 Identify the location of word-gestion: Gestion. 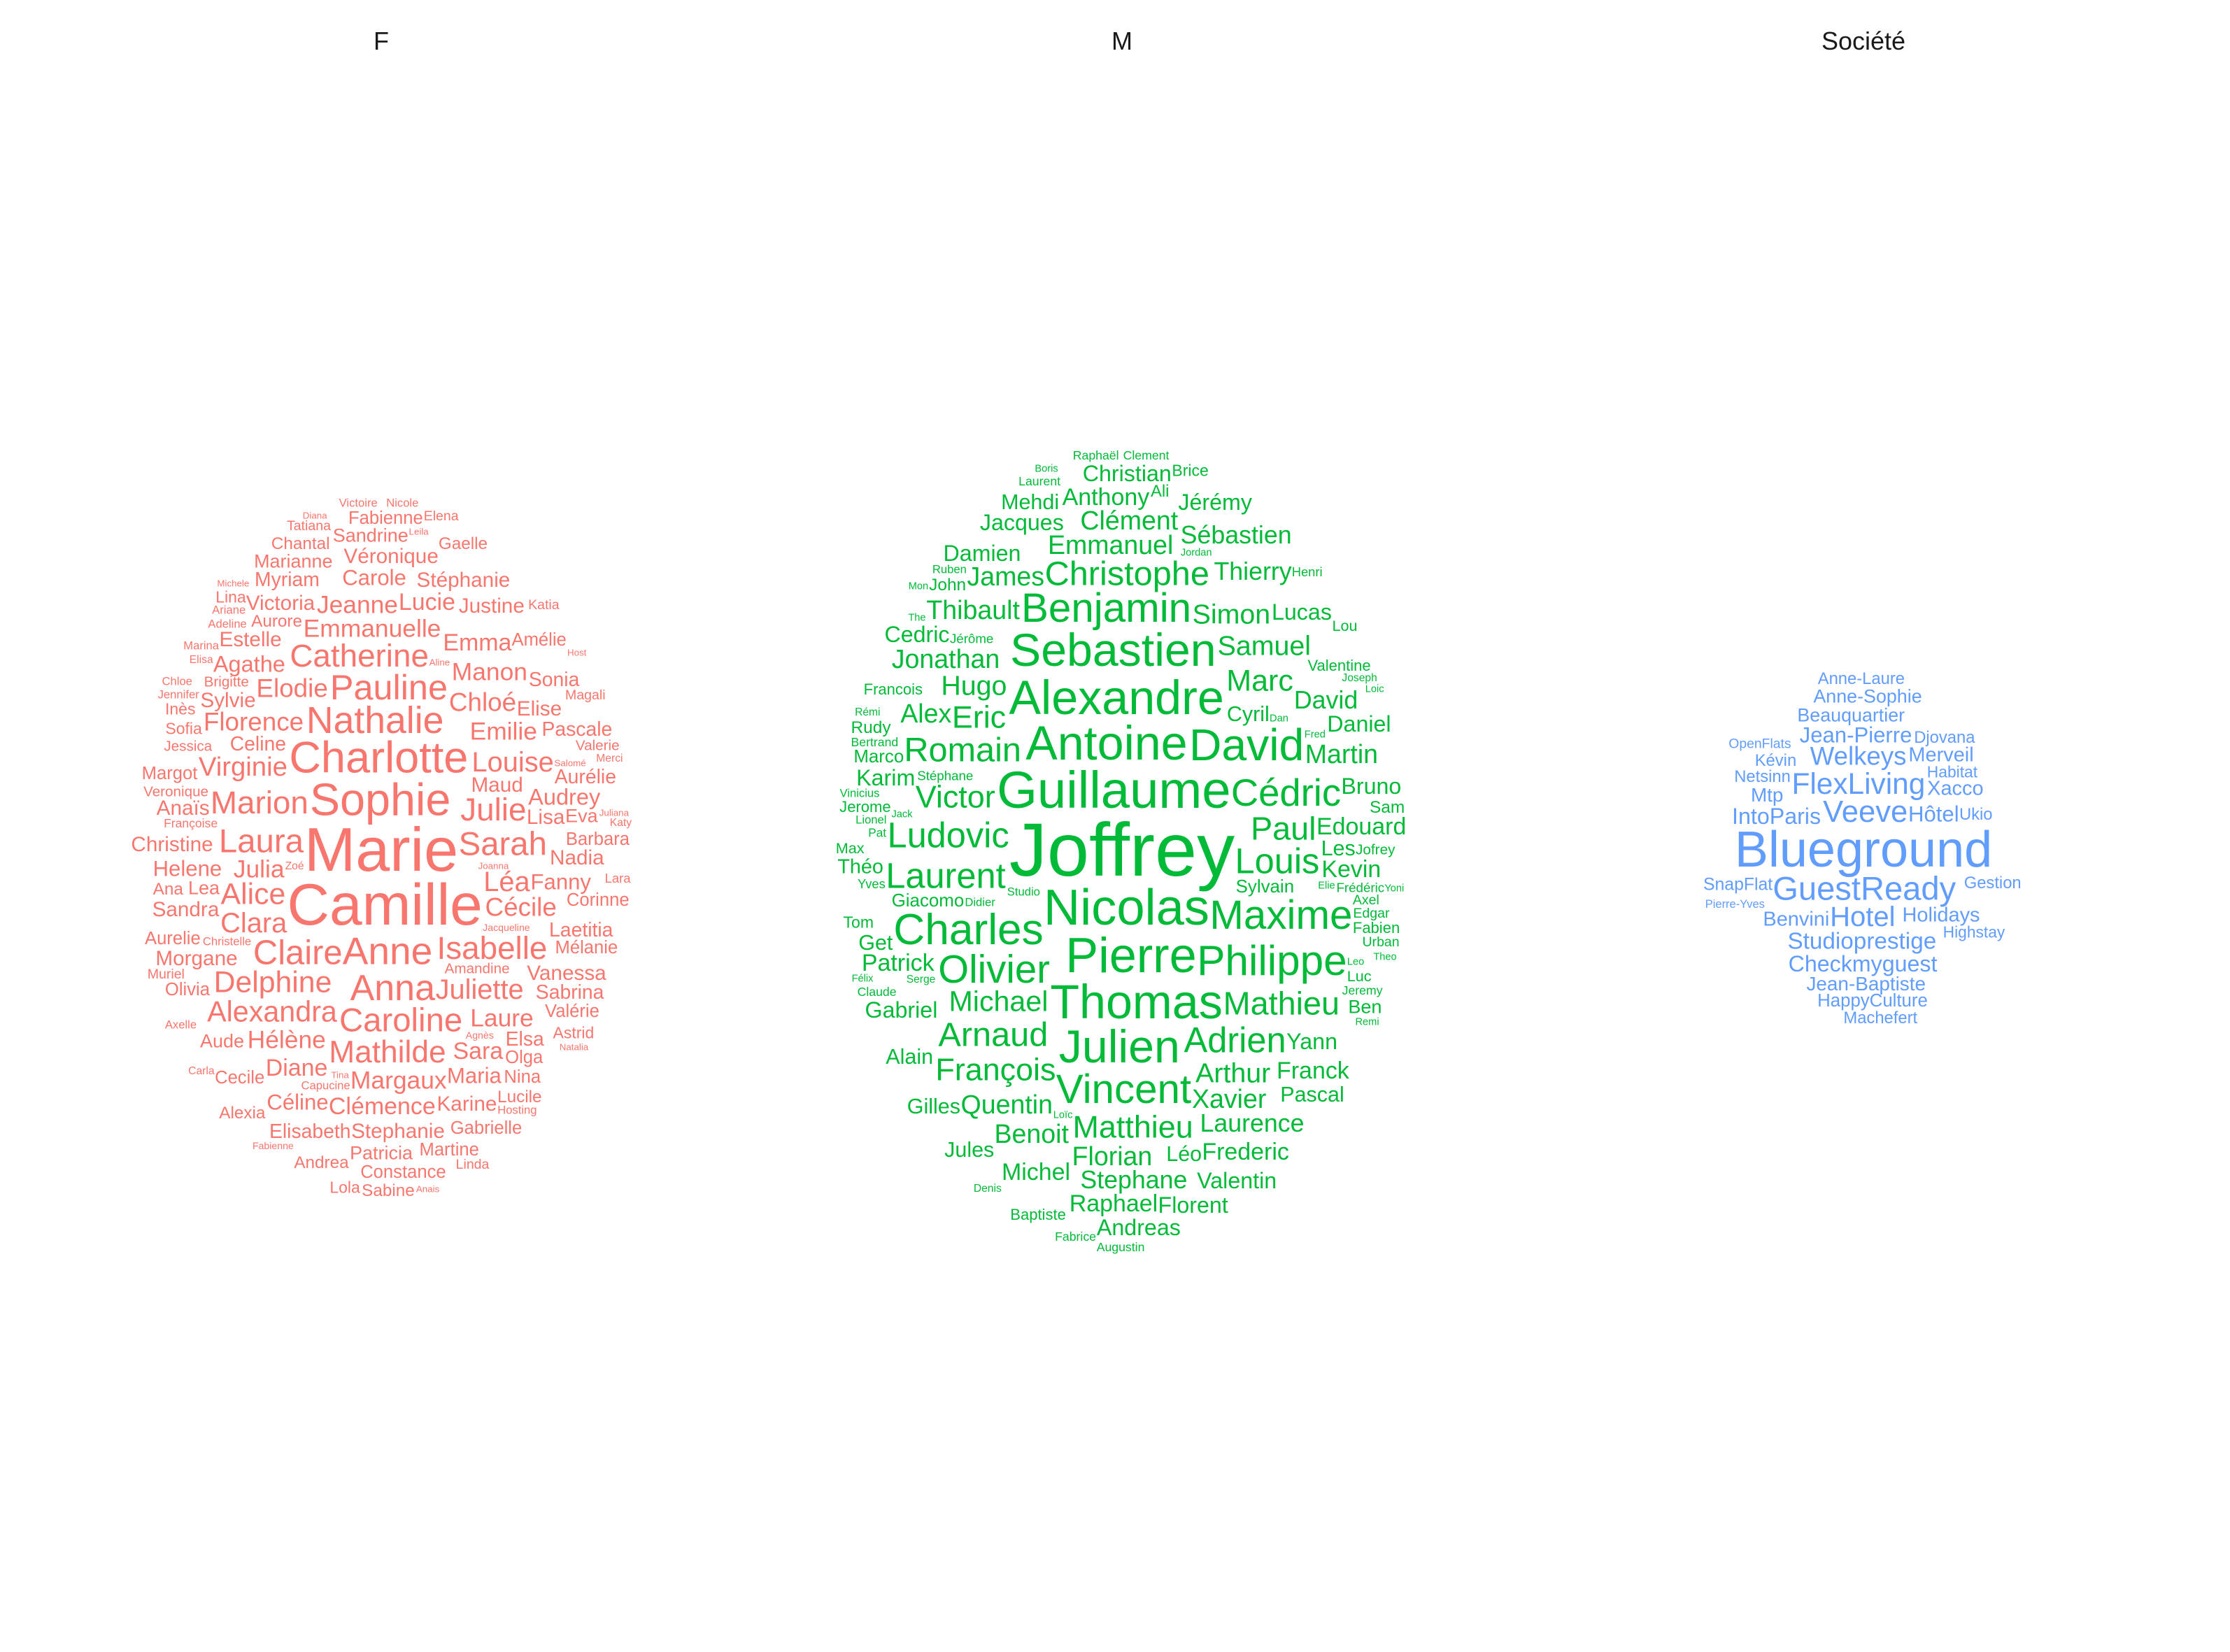
(1993, 882).